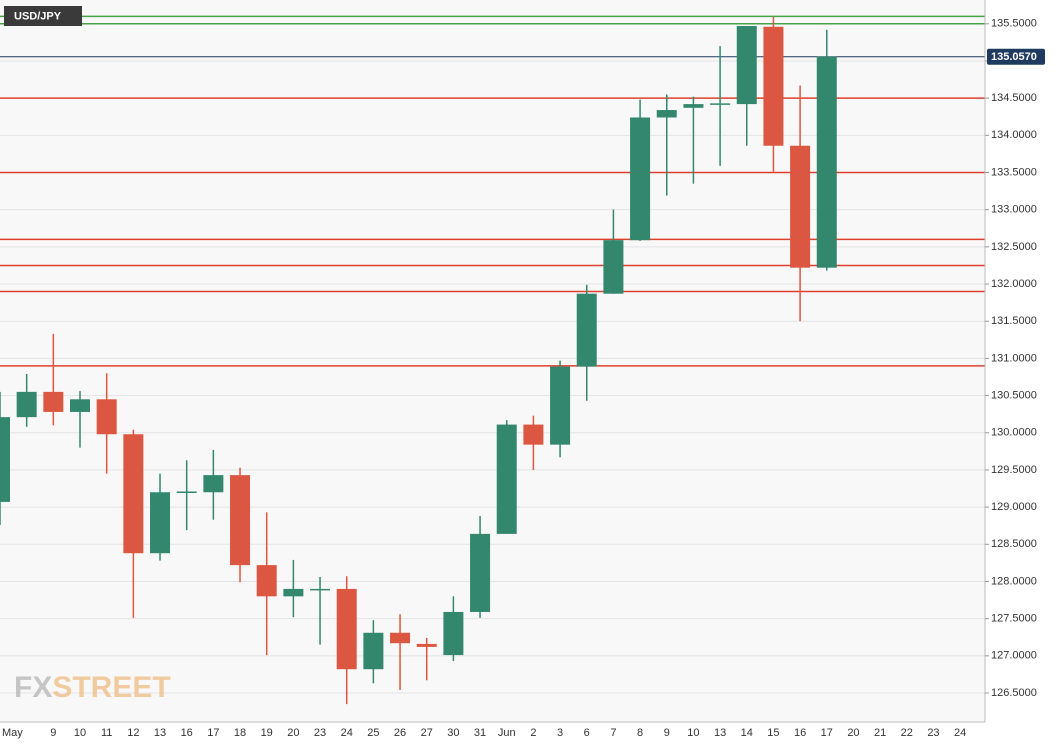 The image size is (1063, 746). What do you see at coordinates (1014, 247) in the screenshot?
I see `y-tick-label: 132.5000` at bounding box center [1014, 247].